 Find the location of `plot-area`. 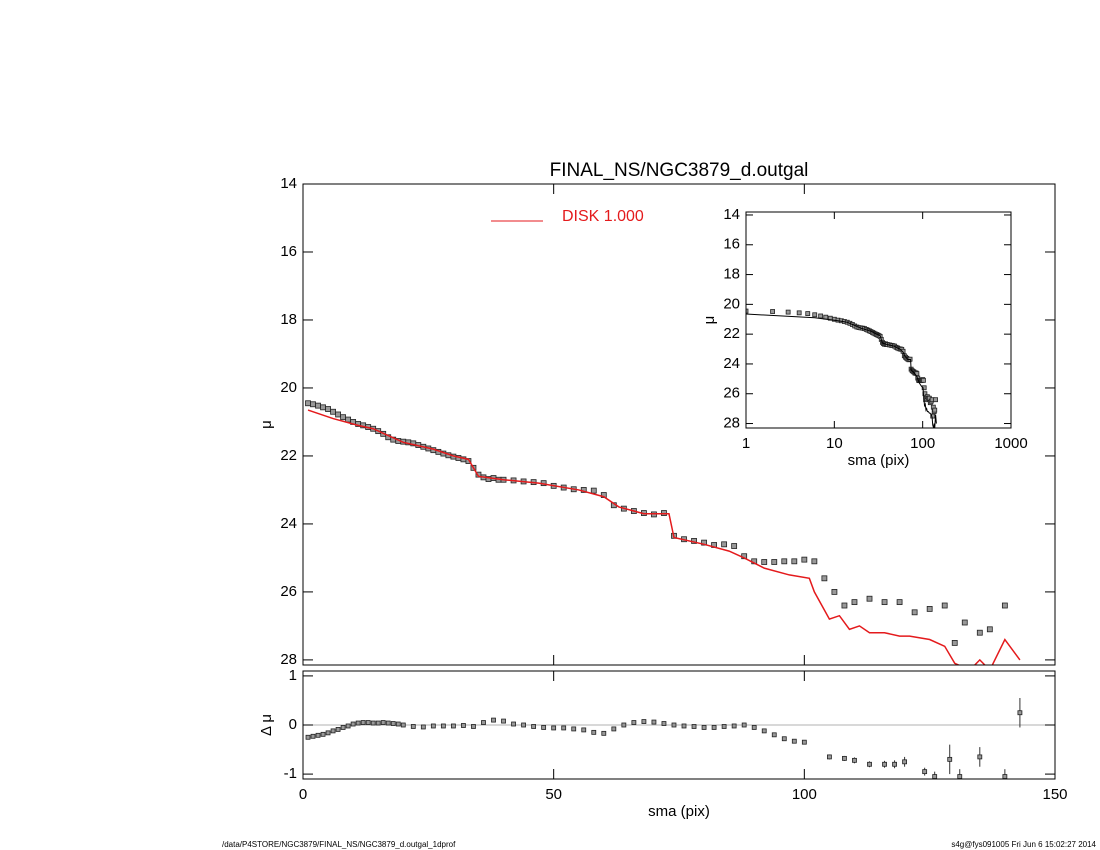

plot-area is located at coordinates (842, 368).